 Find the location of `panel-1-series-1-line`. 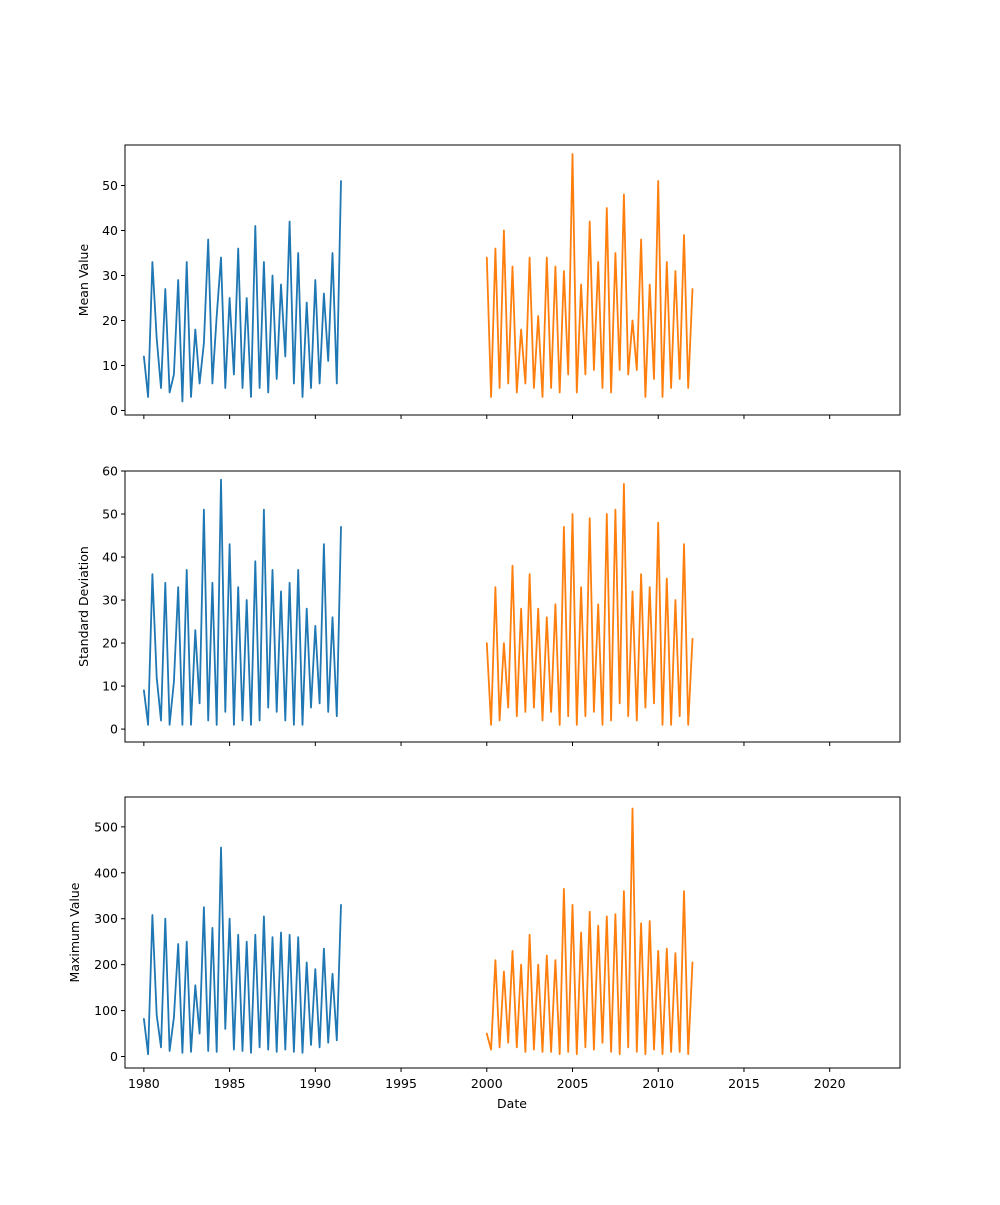

panel-1-series-1-line is located at coordinates (242, 291).